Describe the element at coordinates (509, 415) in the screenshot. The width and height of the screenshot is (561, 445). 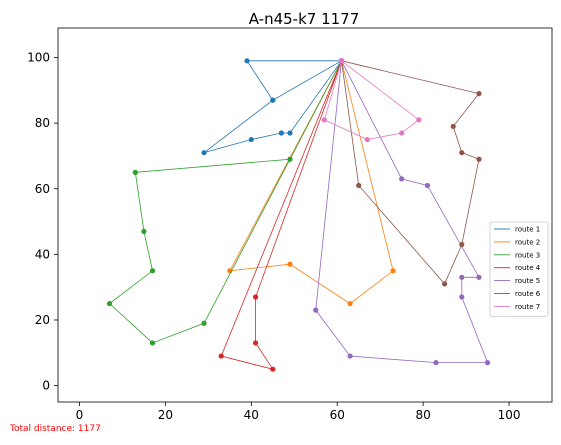
I see `x-tick-label: 100` at that location.